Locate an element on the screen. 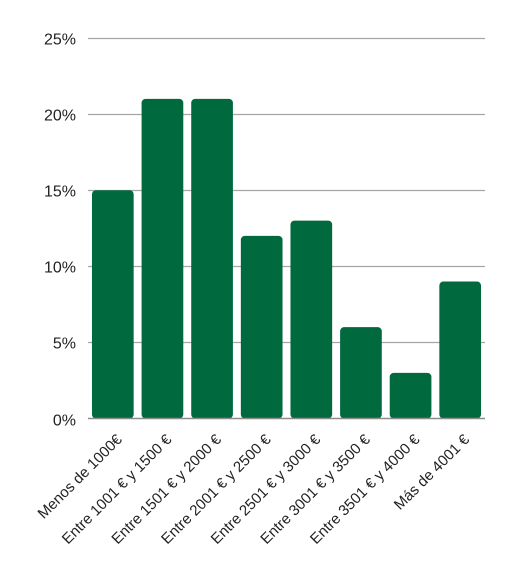 The image size is (519, 582). y-tick-label: 10% is located at coordinates (60, 268).